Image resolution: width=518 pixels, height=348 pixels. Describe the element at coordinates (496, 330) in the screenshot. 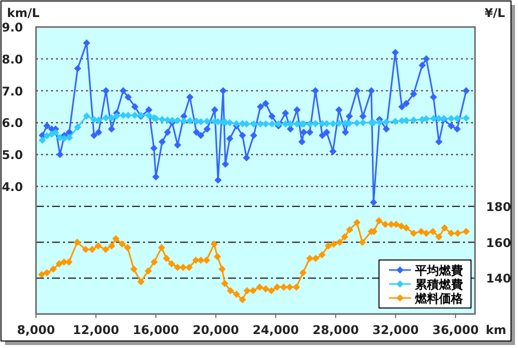

I see `x-axis-title: km` at that location.